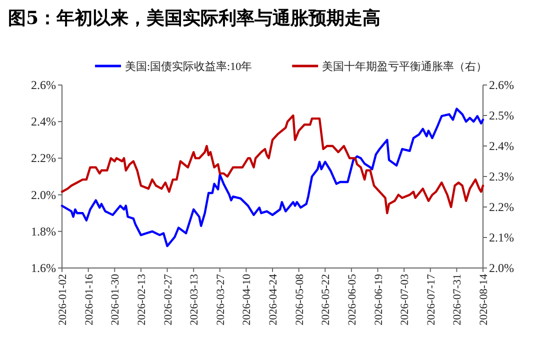  What do you see at coordinates (300, 300) in the screenshot?
I see `x-tick-label: 2026-05-08` at bounding box center [300, 300].